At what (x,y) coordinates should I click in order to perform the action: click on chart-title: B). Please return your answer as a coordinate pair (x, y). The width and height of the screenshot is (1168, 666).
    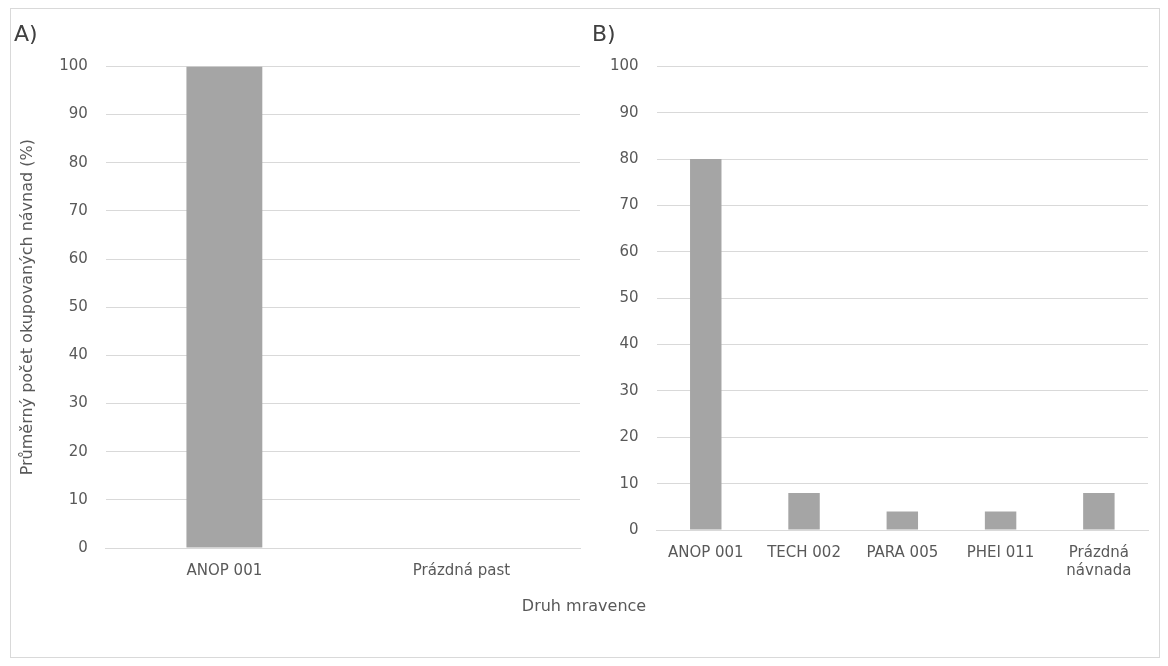
    Looking at the image, I should click on (604, 33).